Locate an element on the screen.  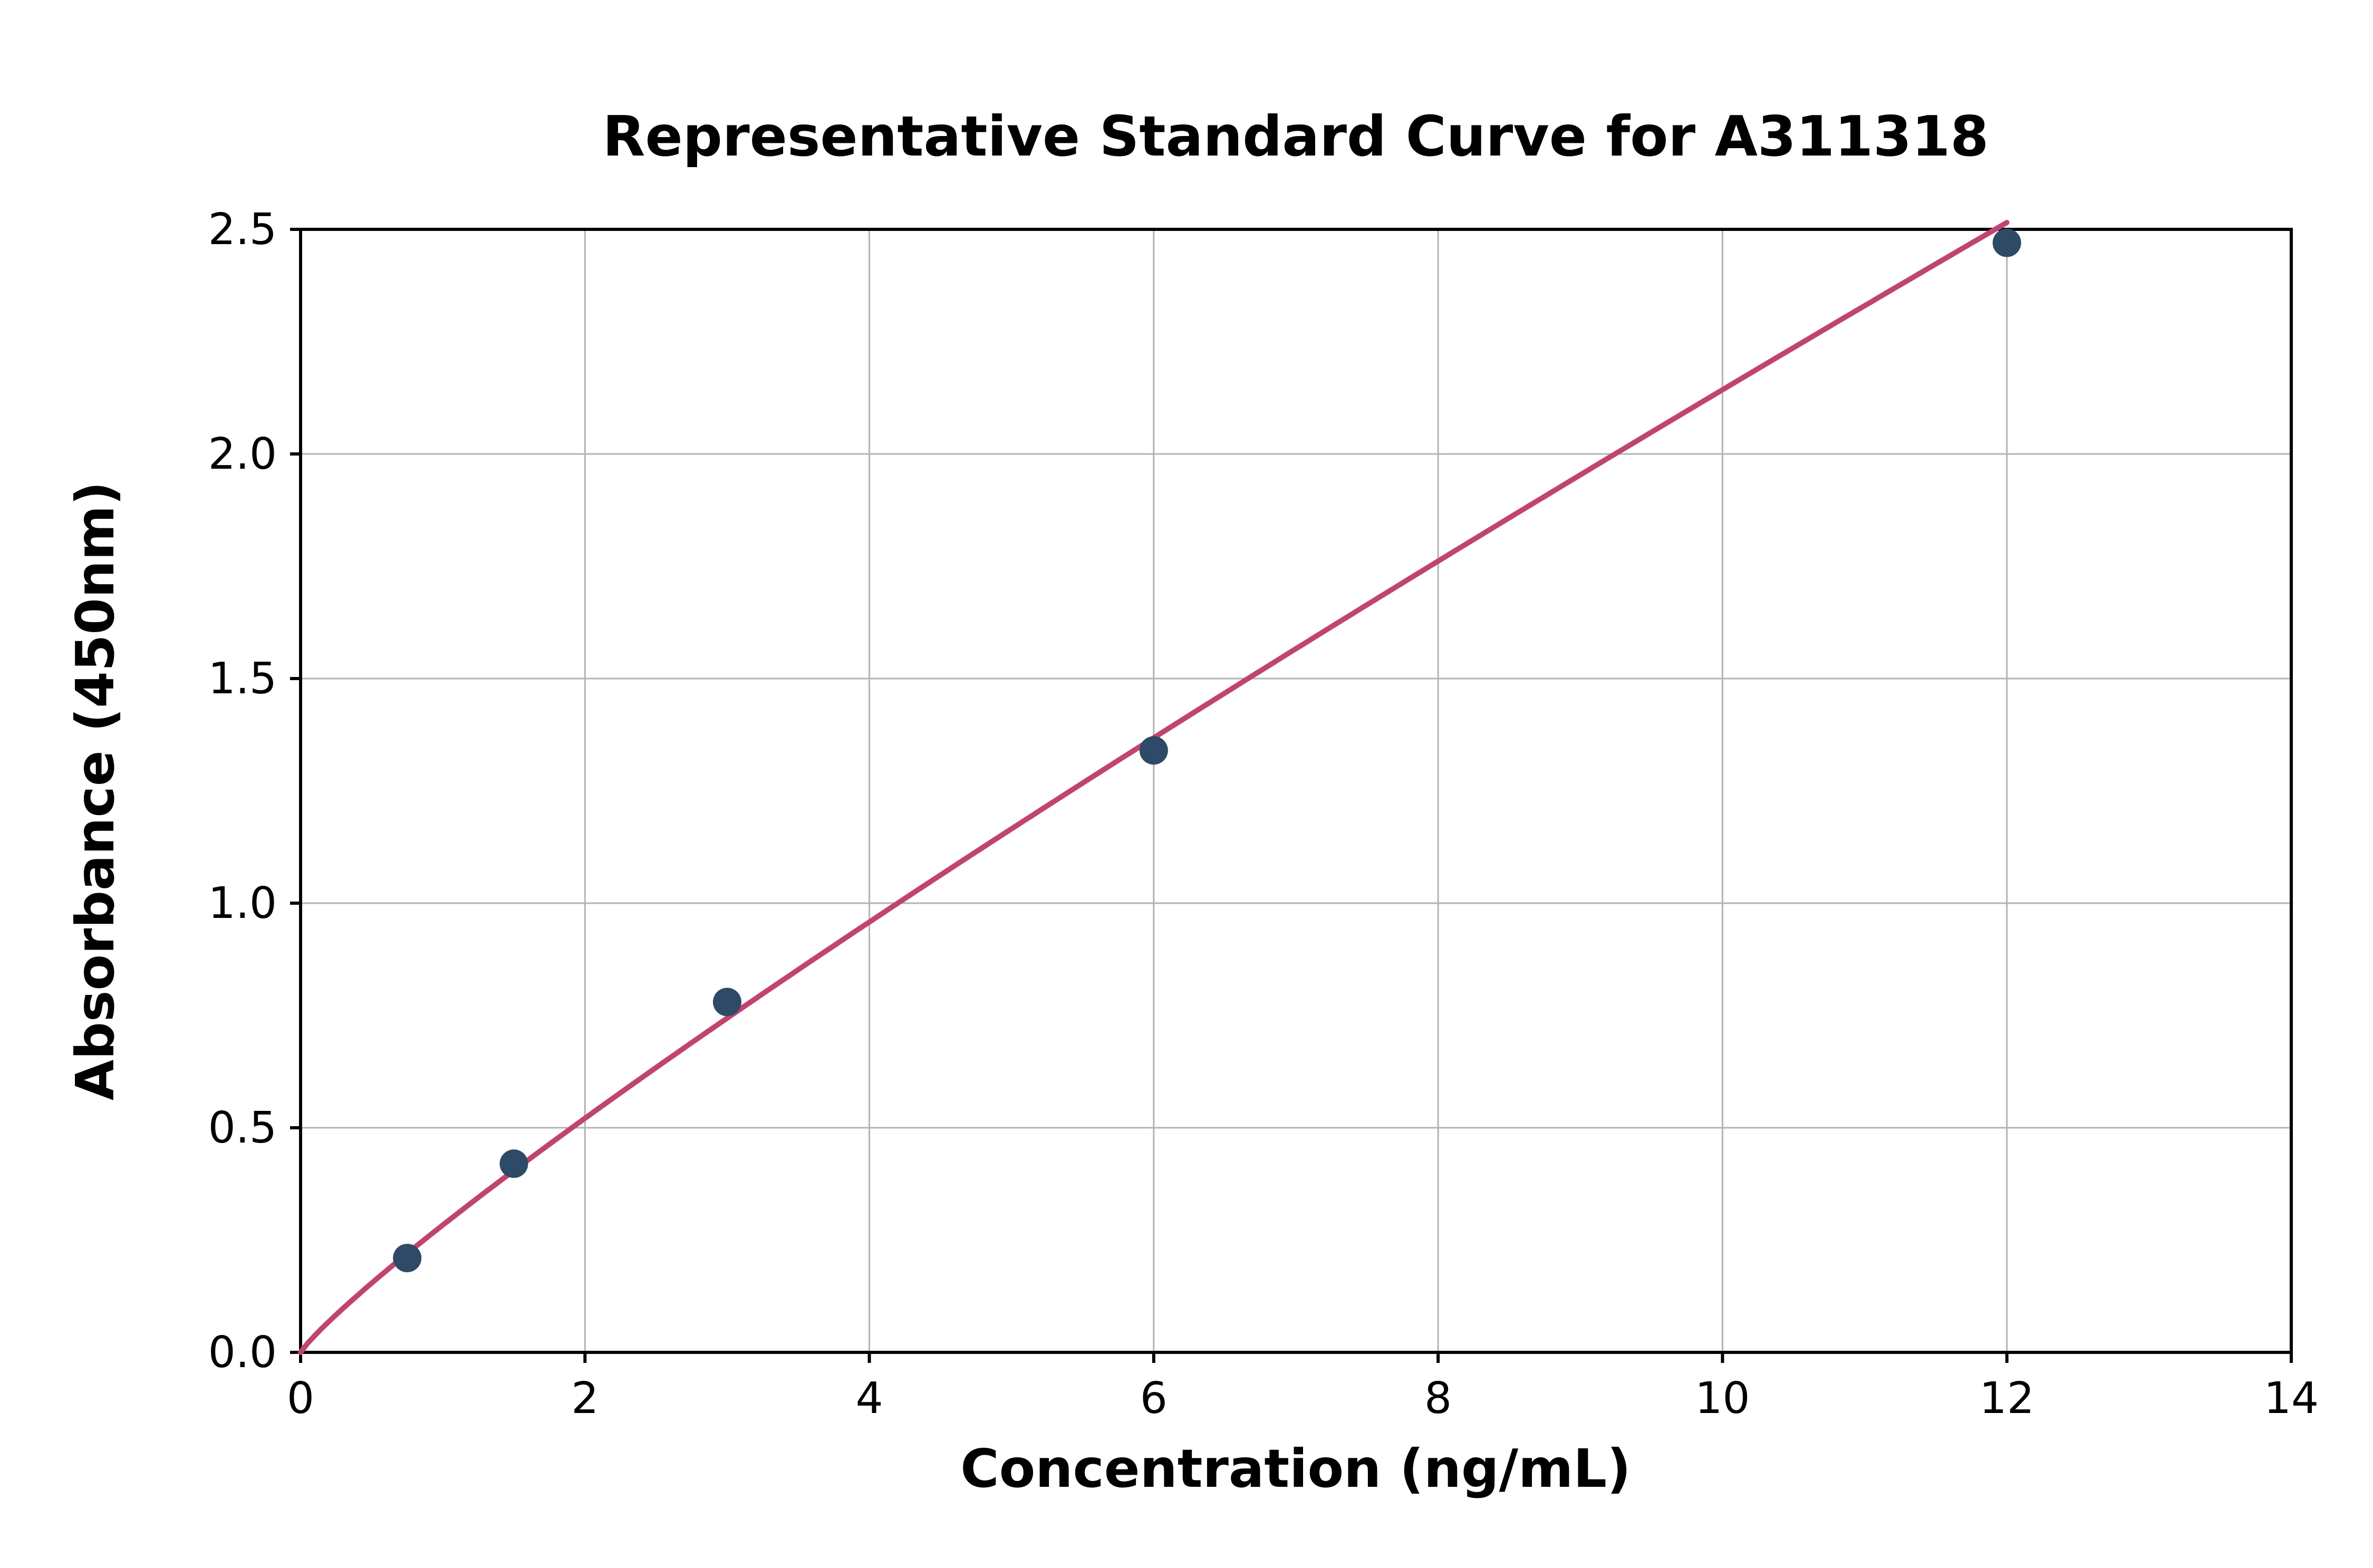
x-tick-label: 4 is located at coordinates (869, 1398).